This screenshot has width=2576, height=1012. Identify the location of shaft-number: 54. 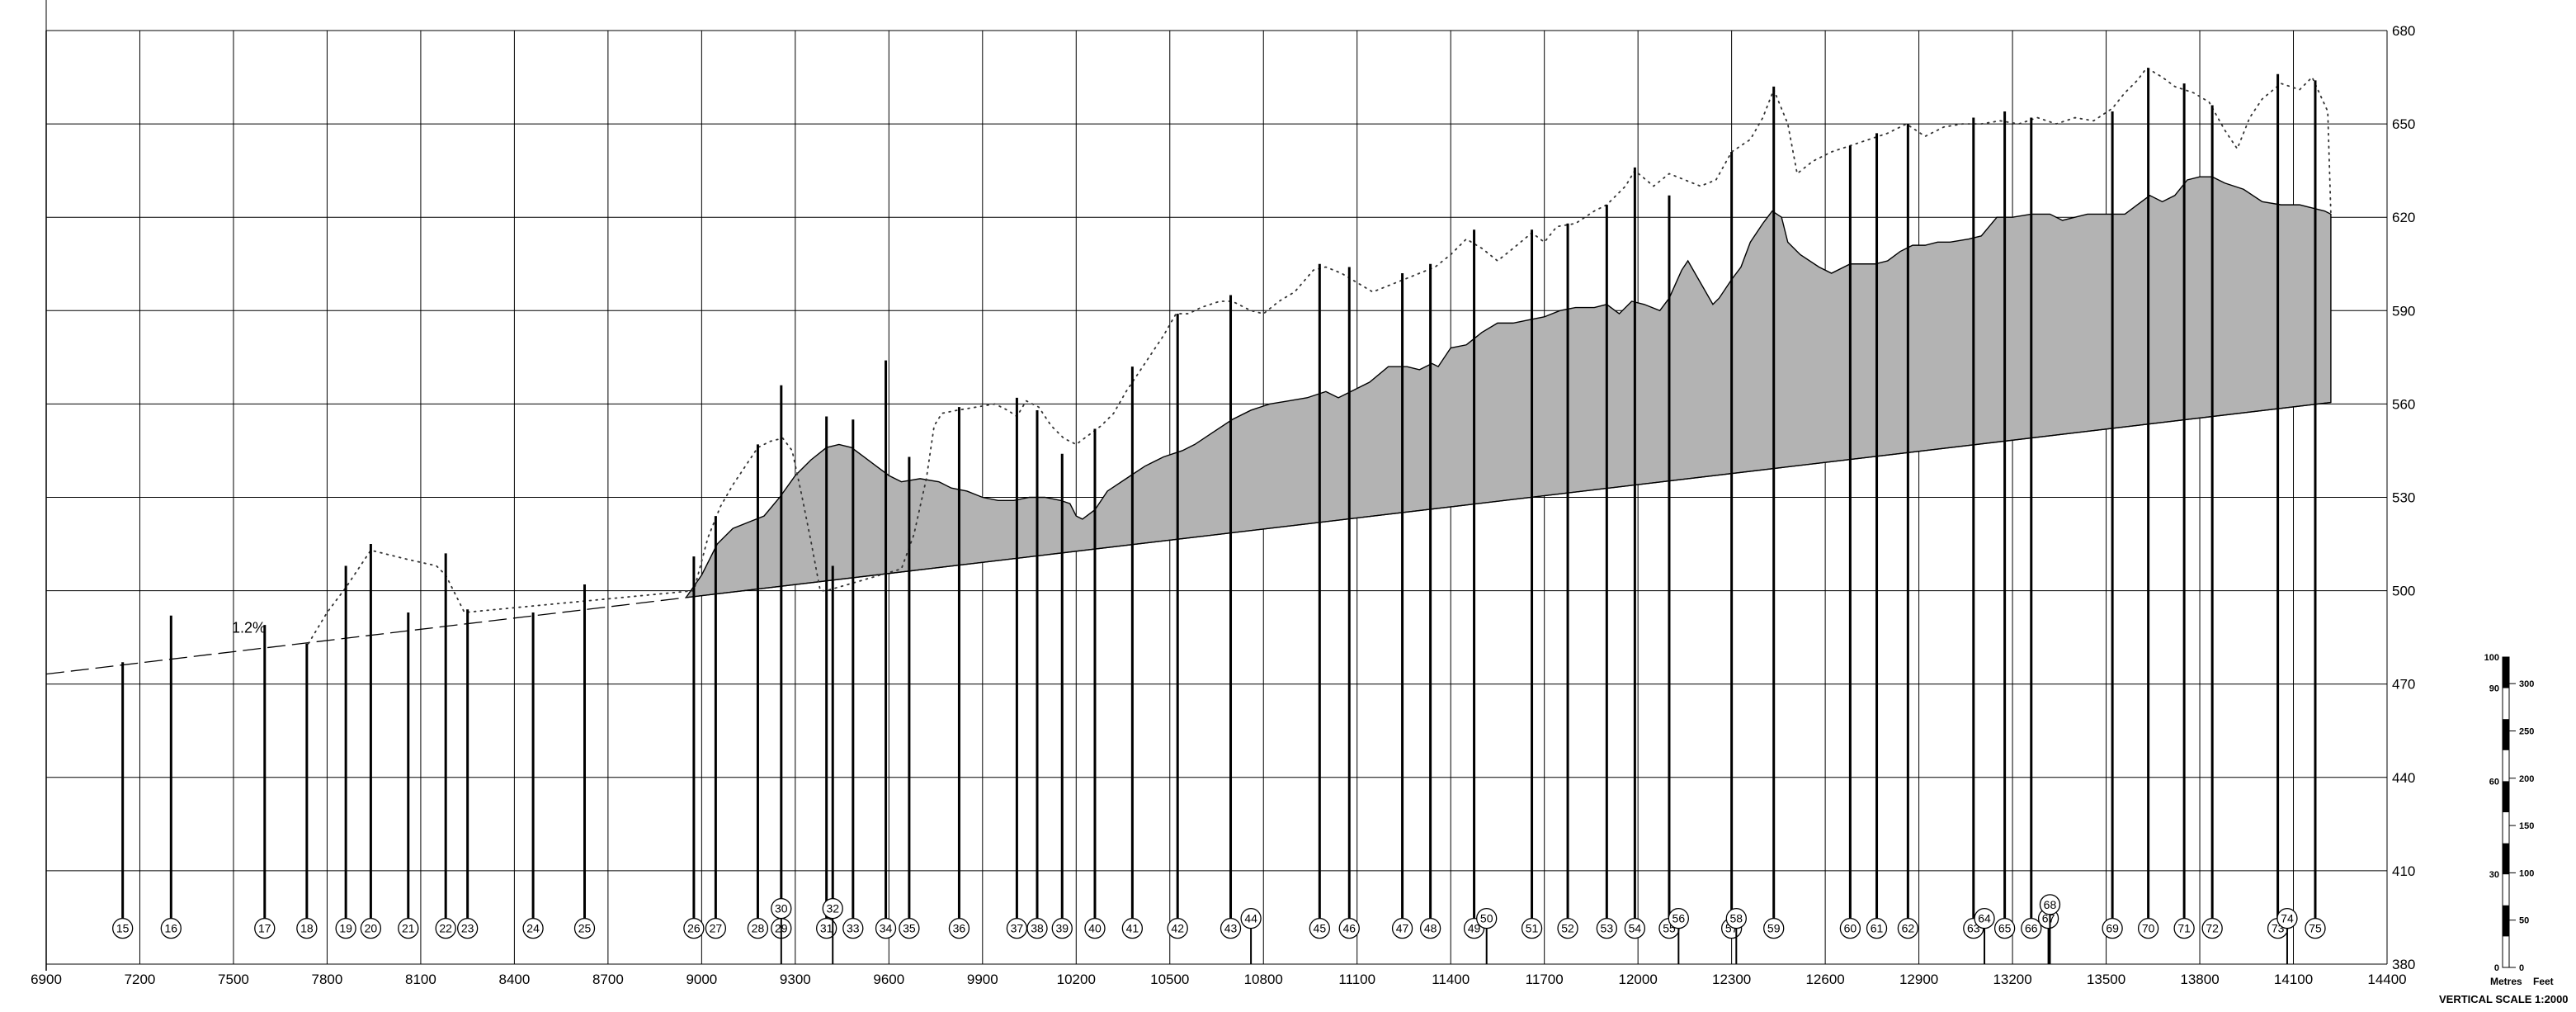
(1635, 928).